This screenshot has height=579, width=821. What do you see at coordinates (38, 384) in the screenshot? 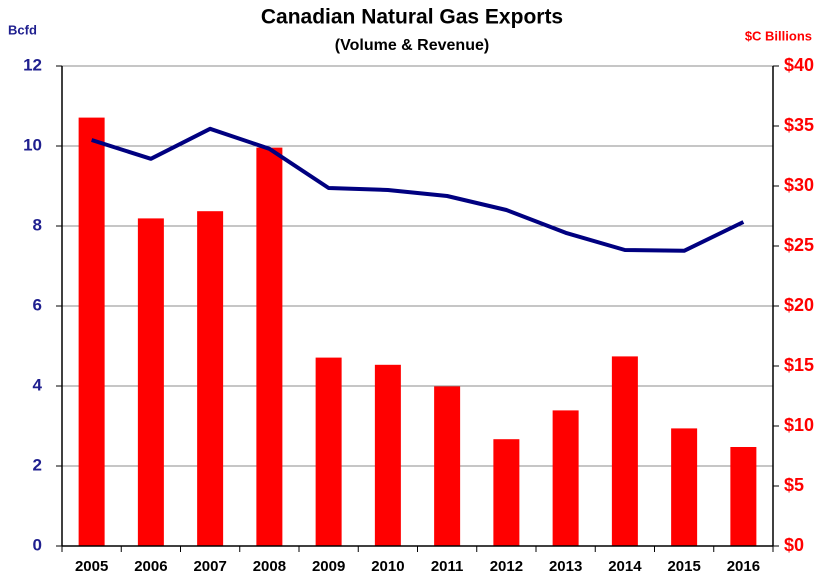
I see `y-tick-label: 4` at bounding box center [38, 384].